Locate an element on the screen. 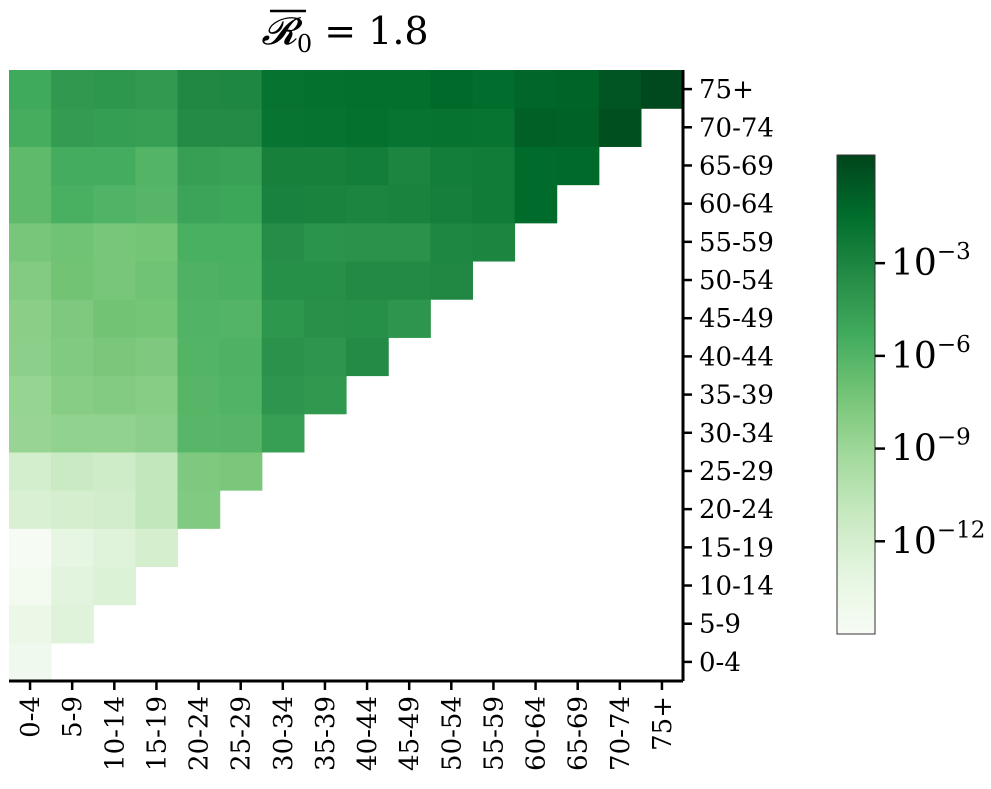  title-rest: = 1.8 is located at coordinates (370, 31).